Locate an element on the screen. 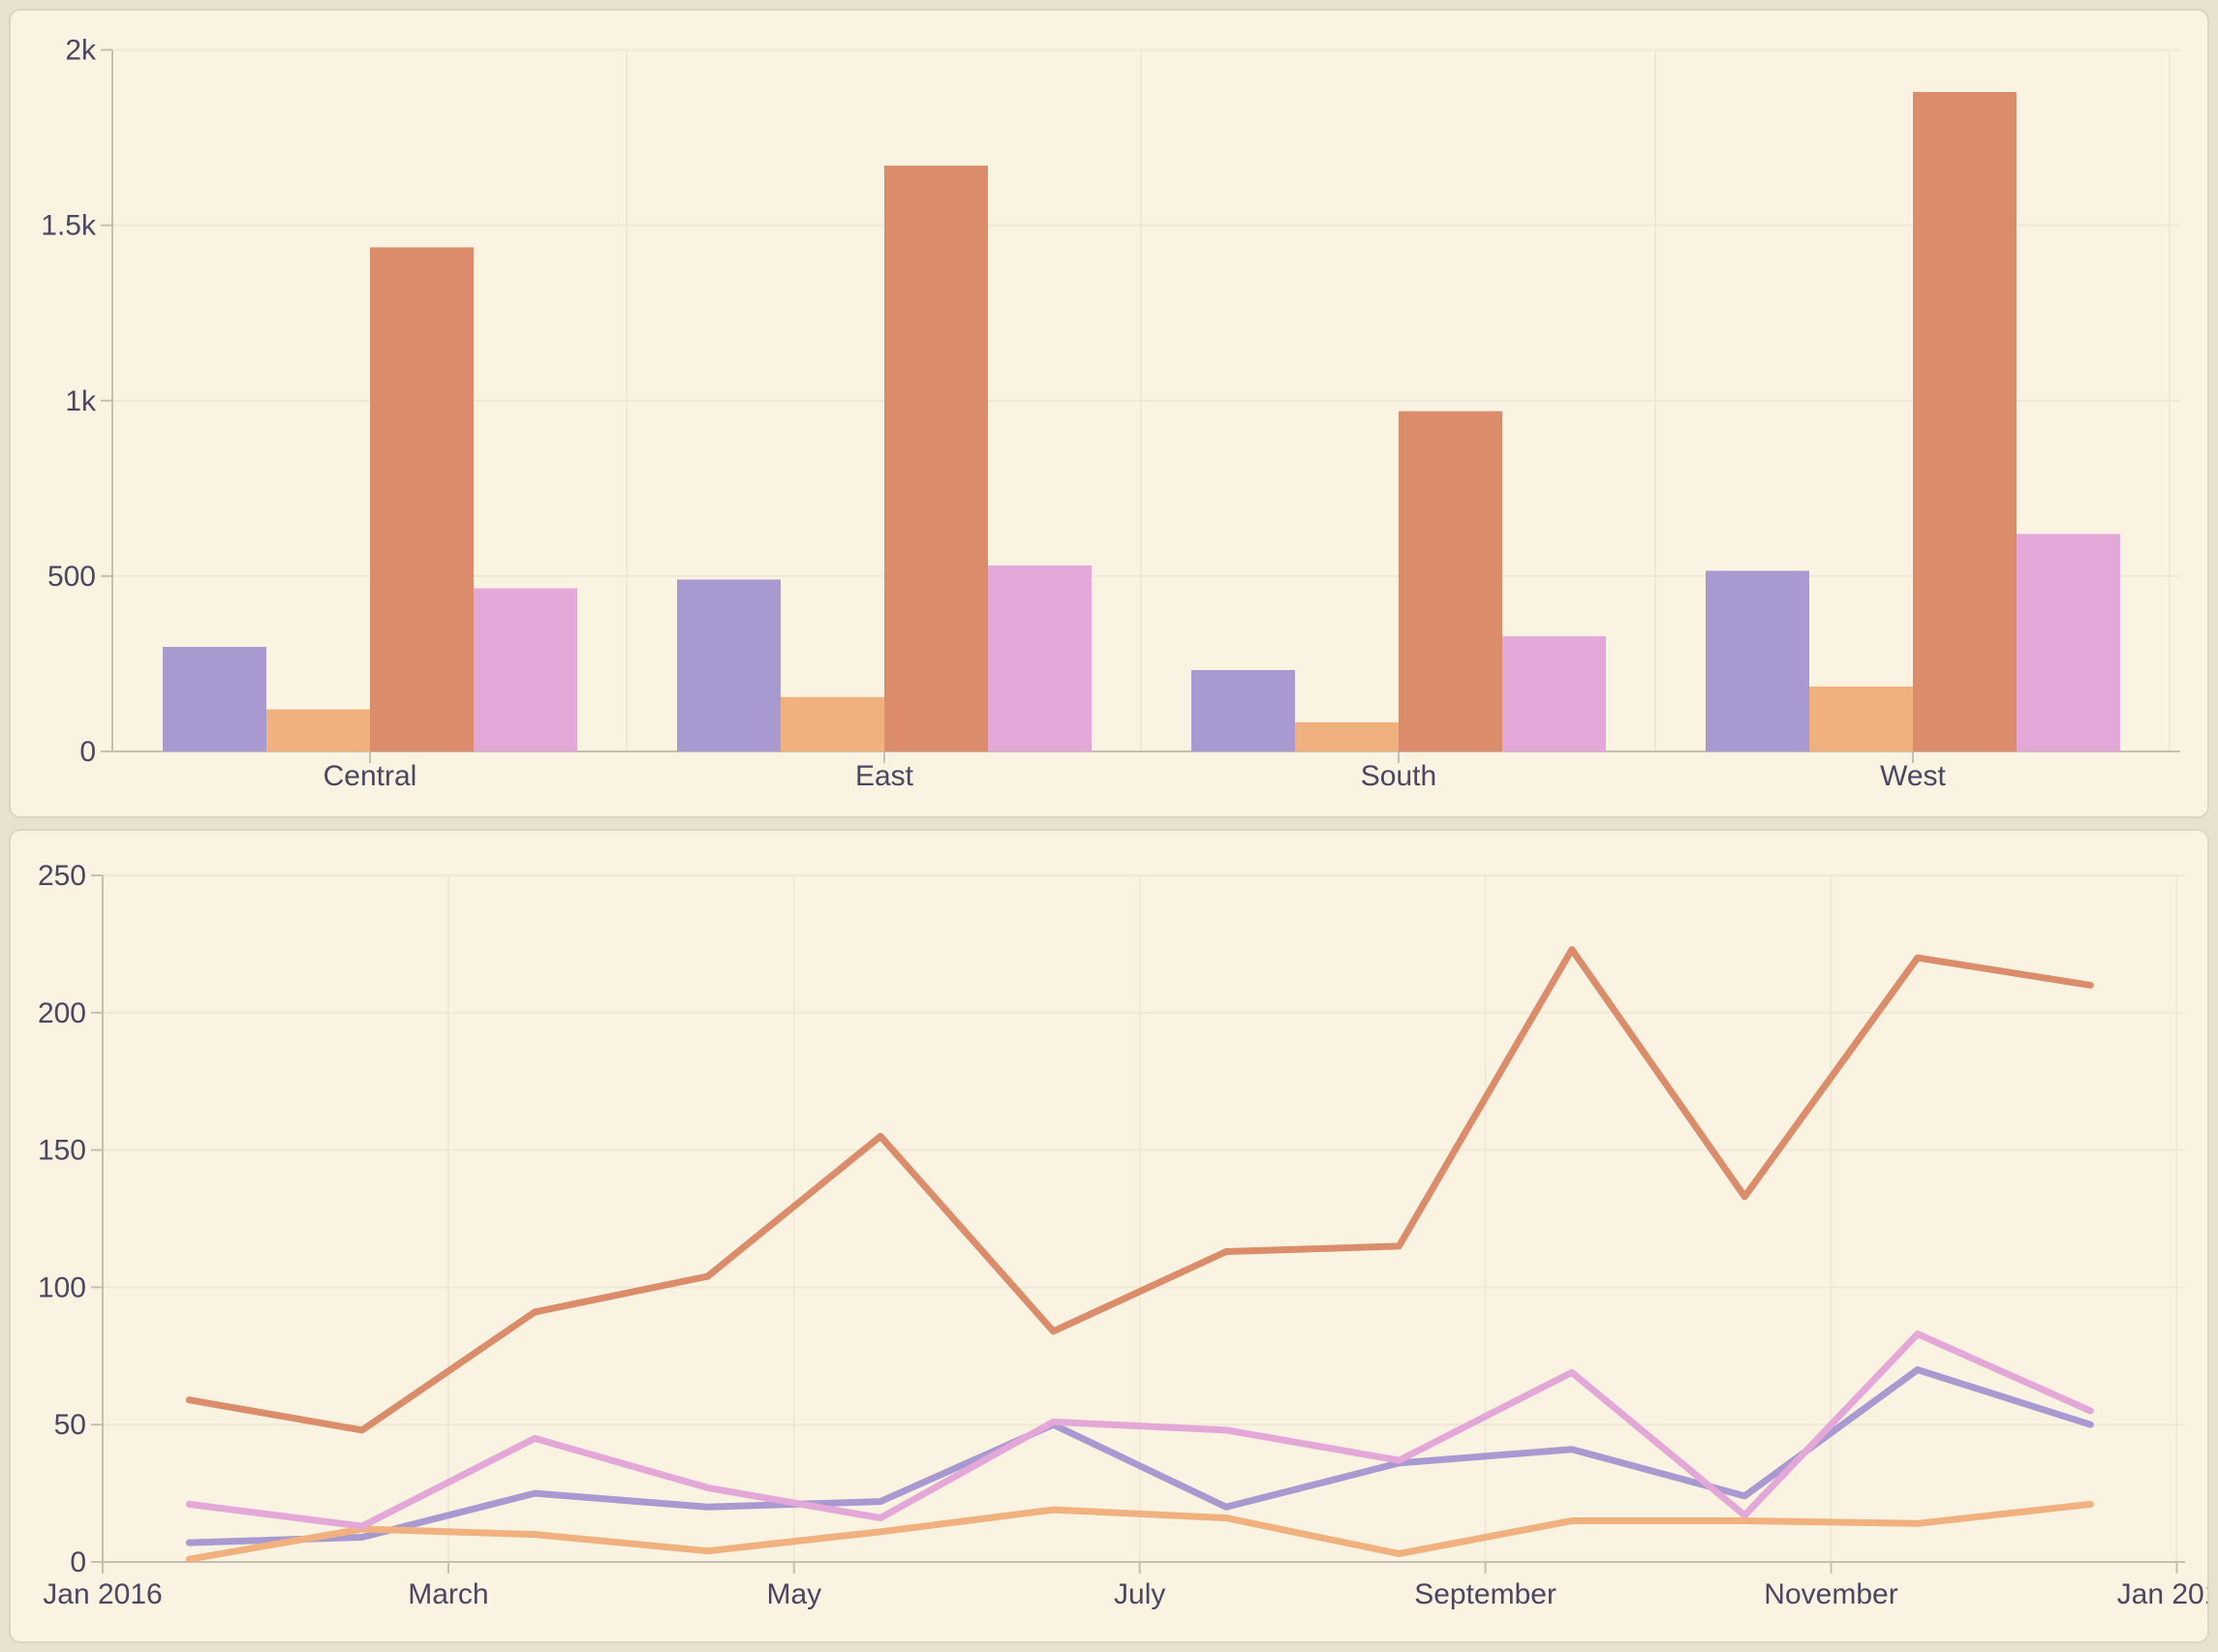 The image size is (2218, 1652). bar-east-salmon is located at coordinates (936, 459).